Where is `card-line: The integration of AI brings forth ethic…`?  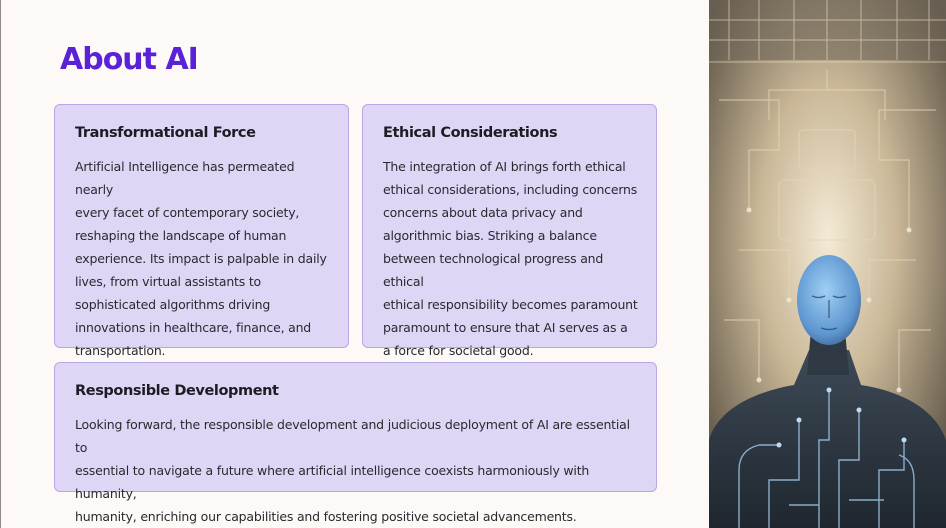
card-line: The integration of AI brings forth ethic… is located at coordinates (504, 166).